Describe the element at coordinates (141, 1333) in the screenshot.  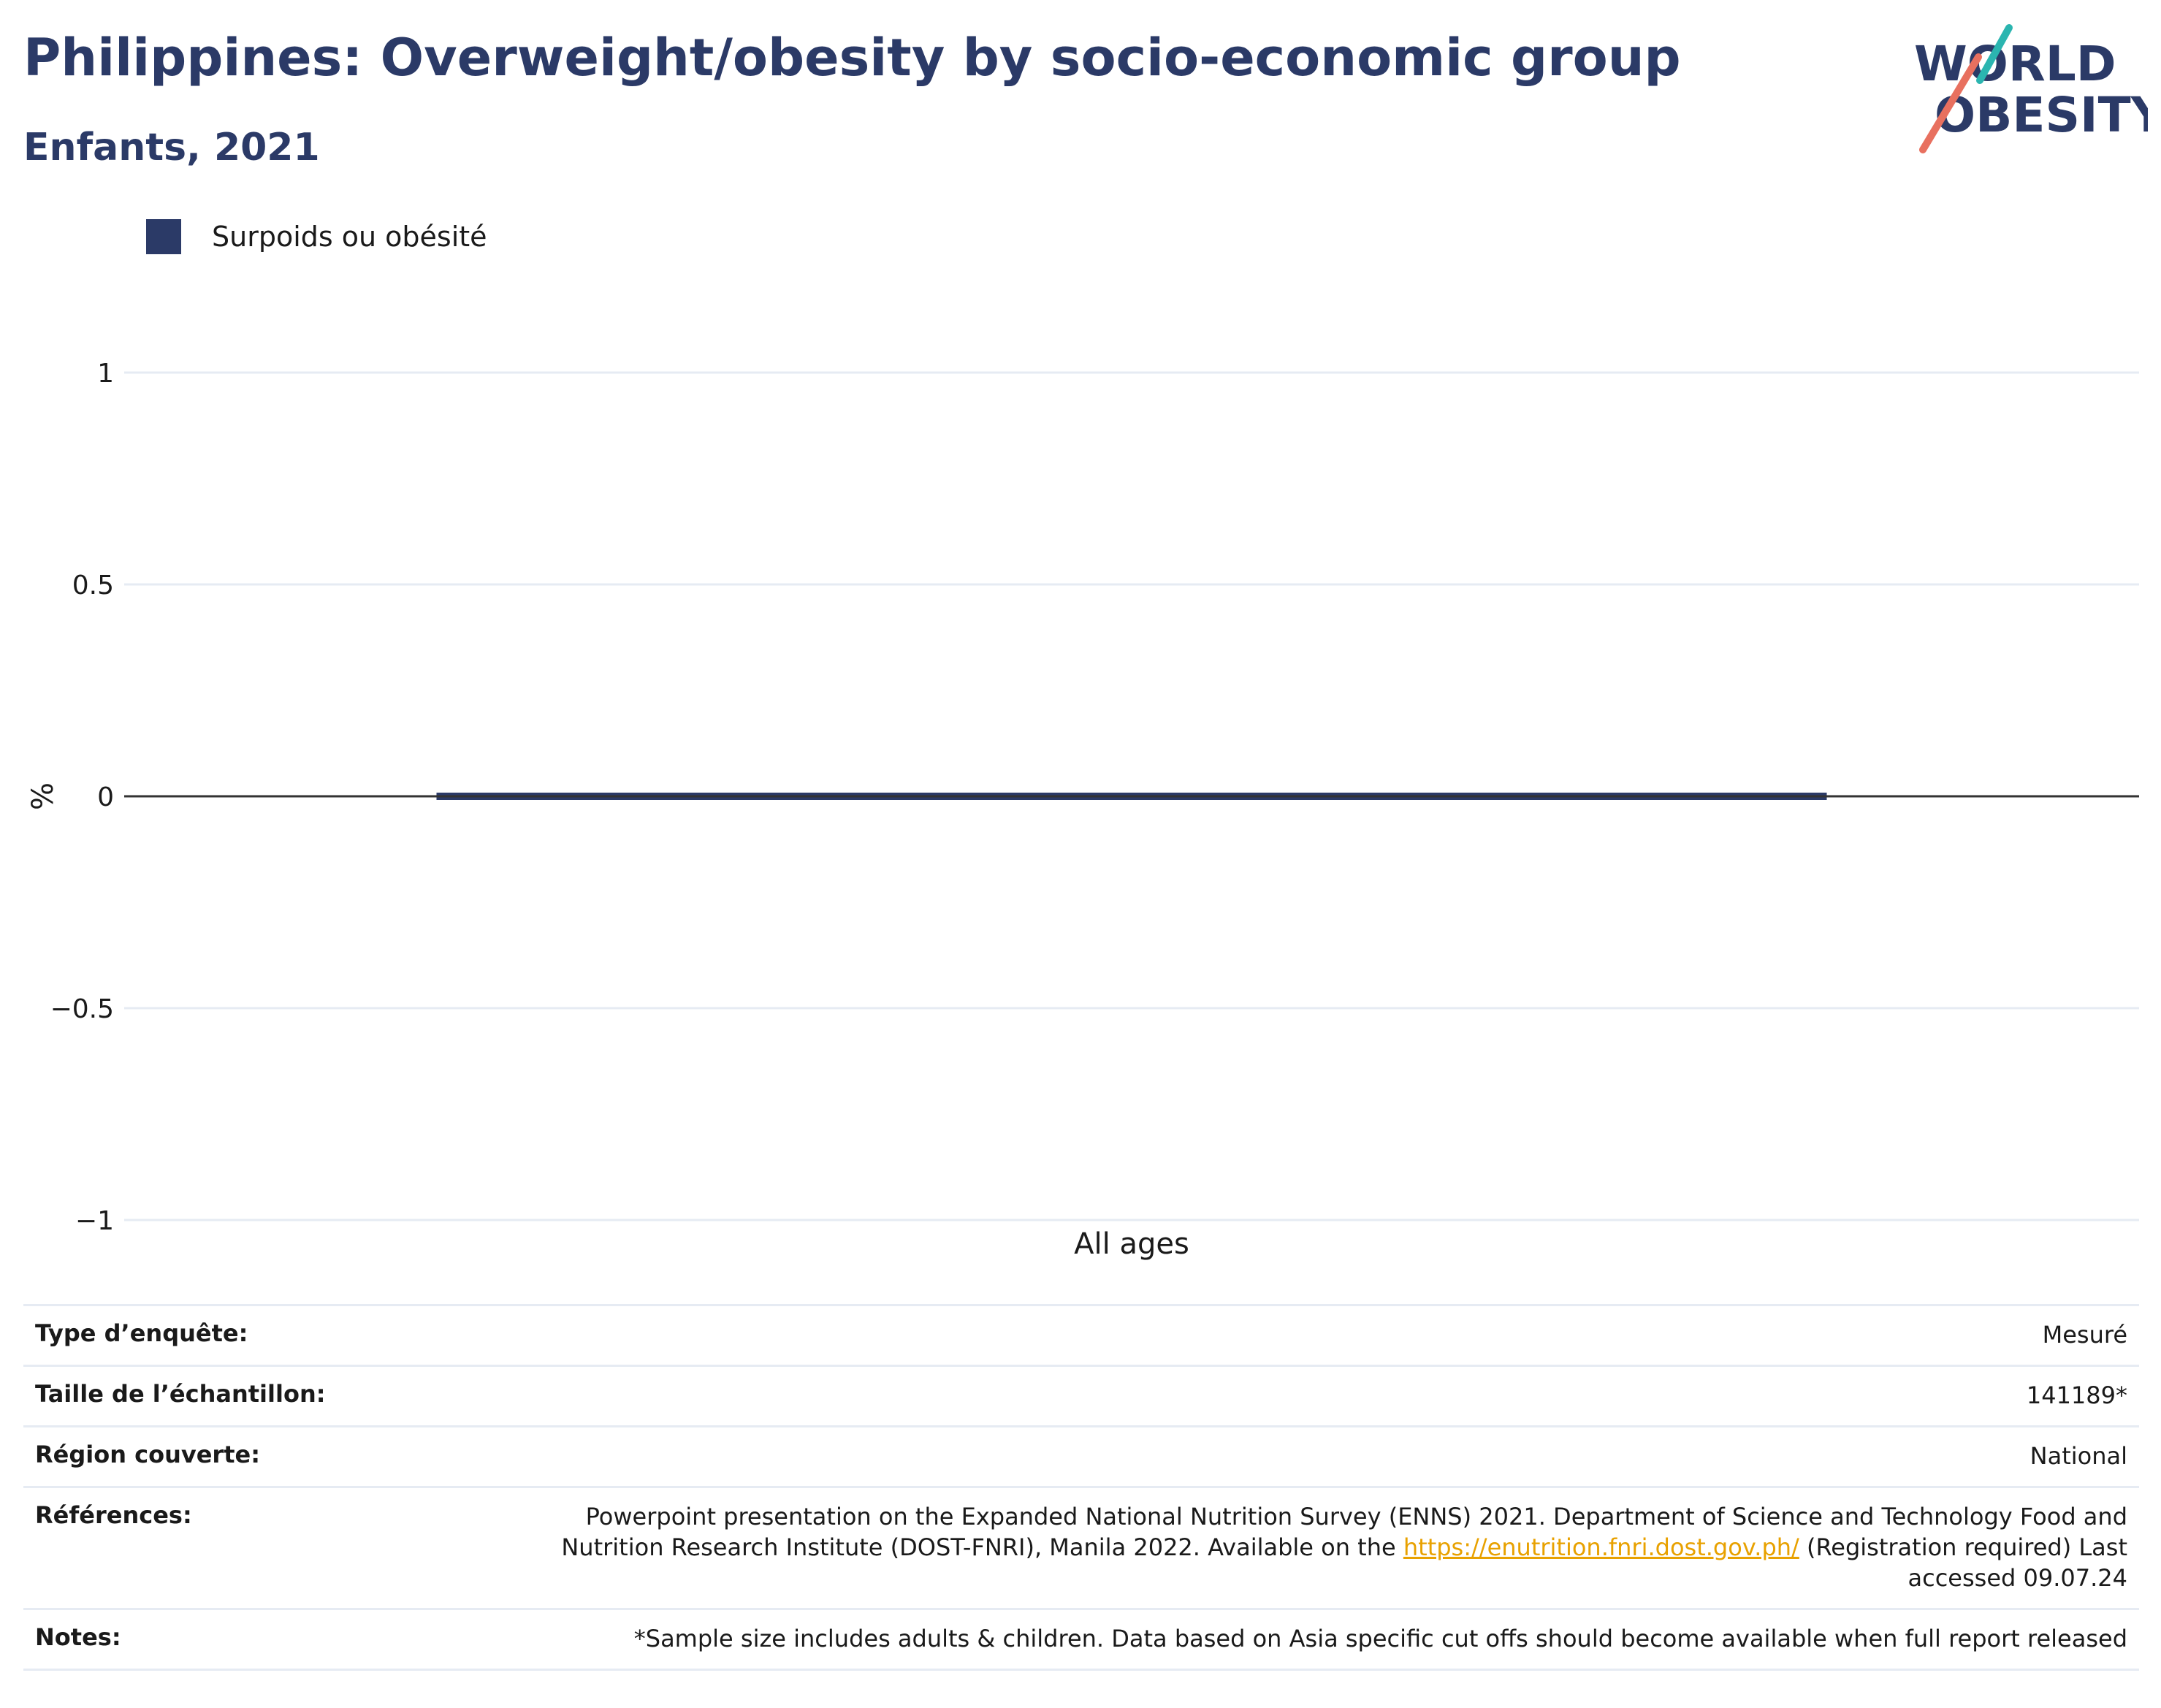
I see `survey-type-label: Type d’enquête:` at that location.